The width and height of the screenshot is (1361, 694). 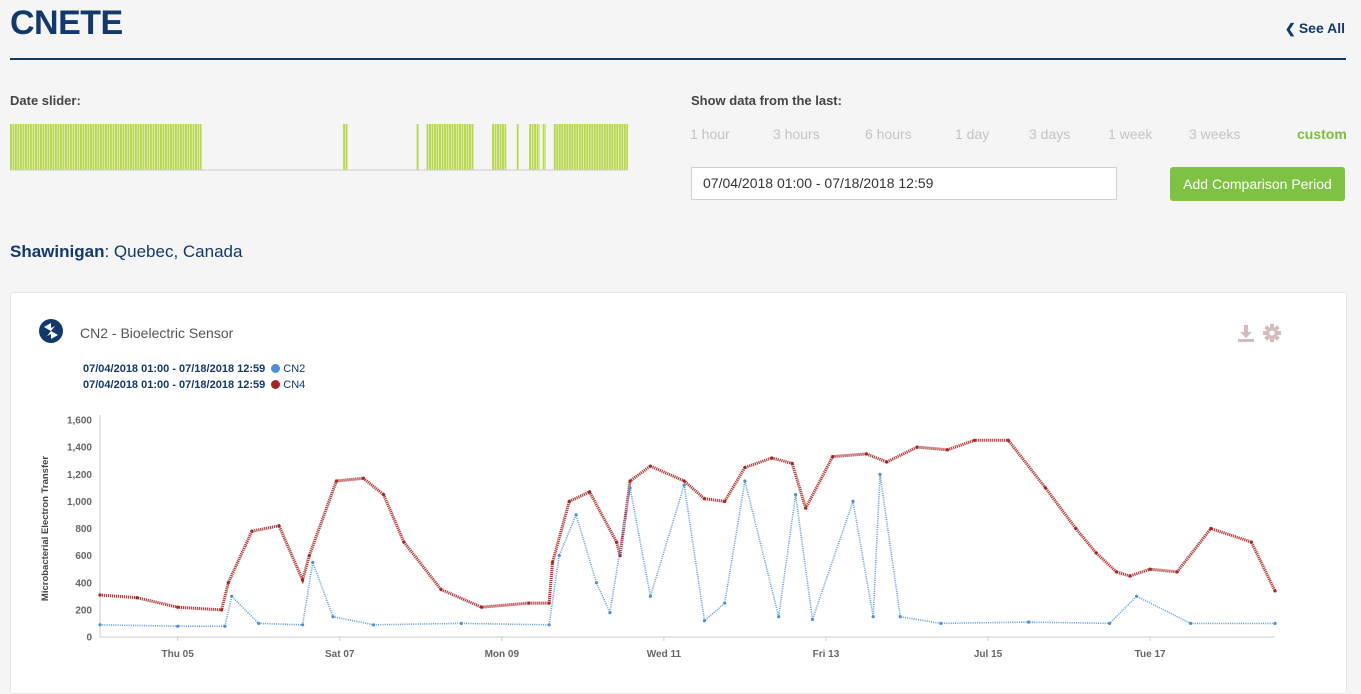 I want to click on range-option-custom: custom, so click(x=1322, y=134).